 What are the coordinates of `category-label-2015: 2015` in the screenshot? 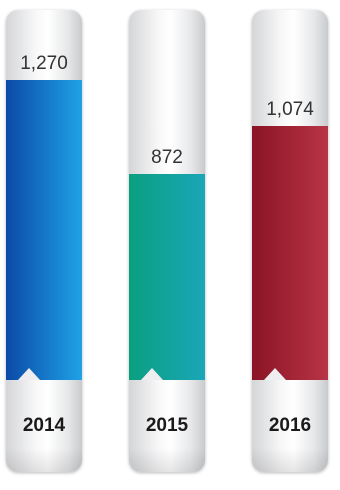 It's located at (167, 425).